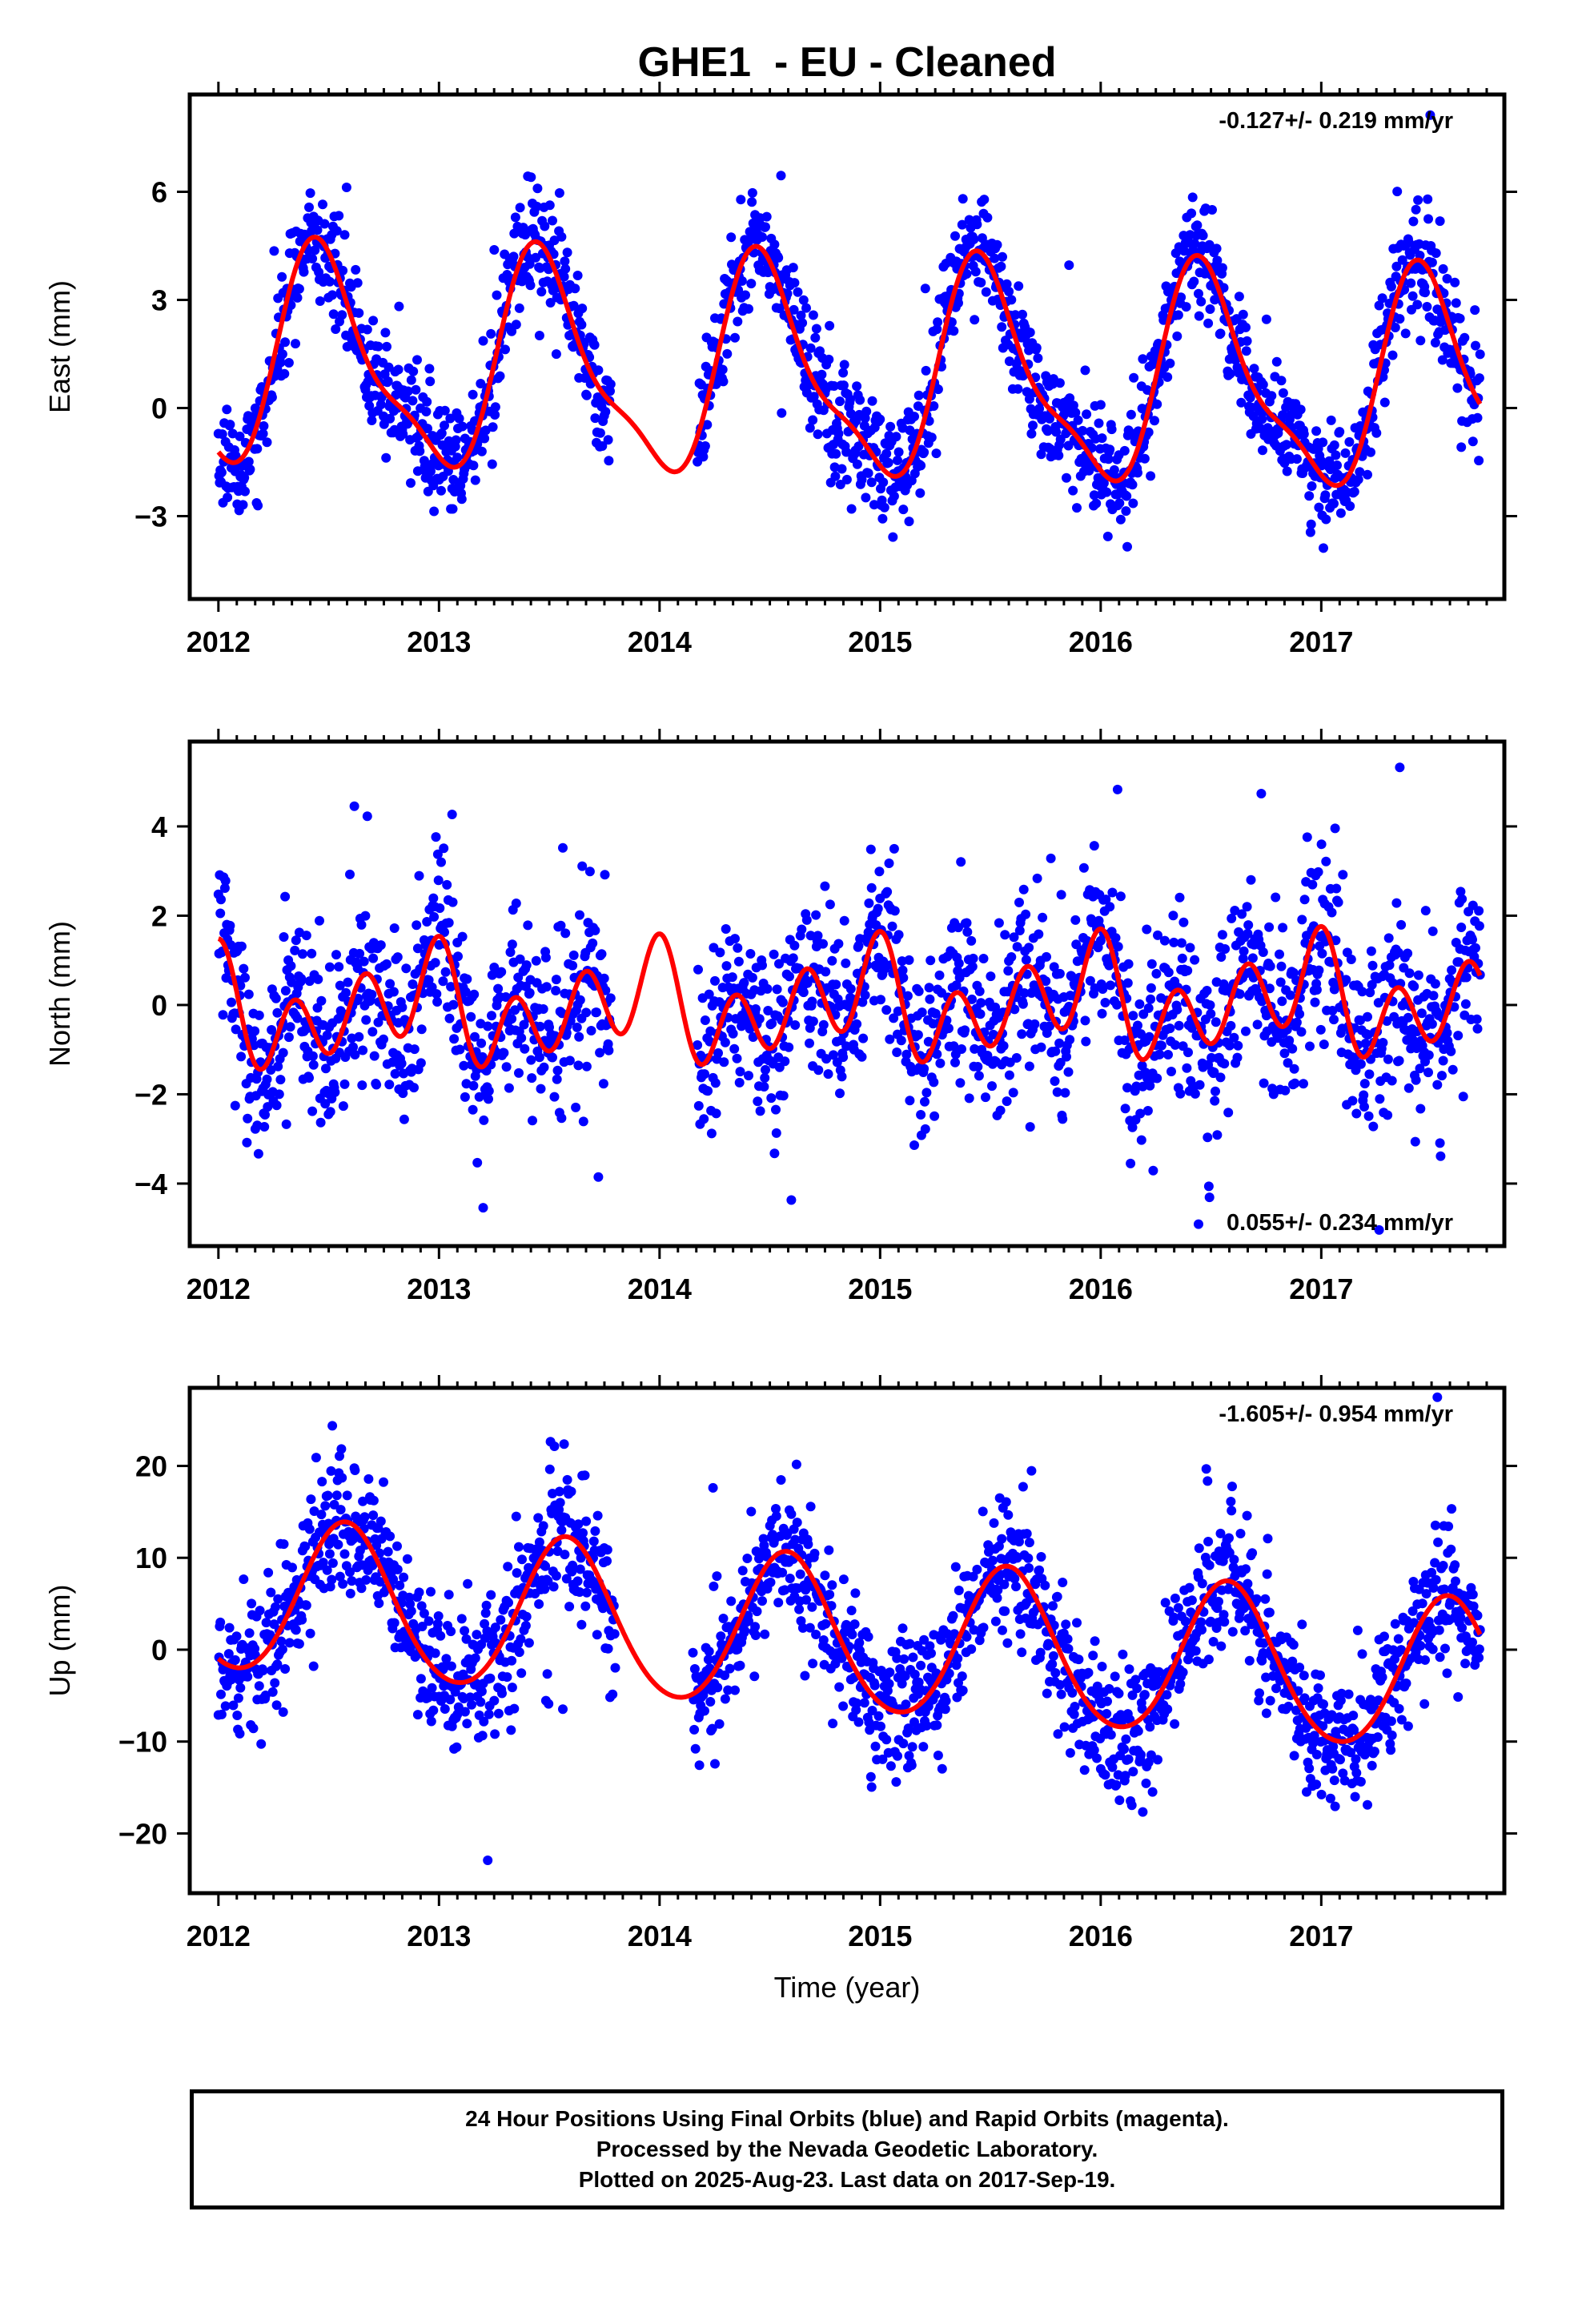 The image size is (1582, 2324). Describe the element at coordinates (1321, 1289) in the screenshot. I see `x-tick-label: 2017` at that location.